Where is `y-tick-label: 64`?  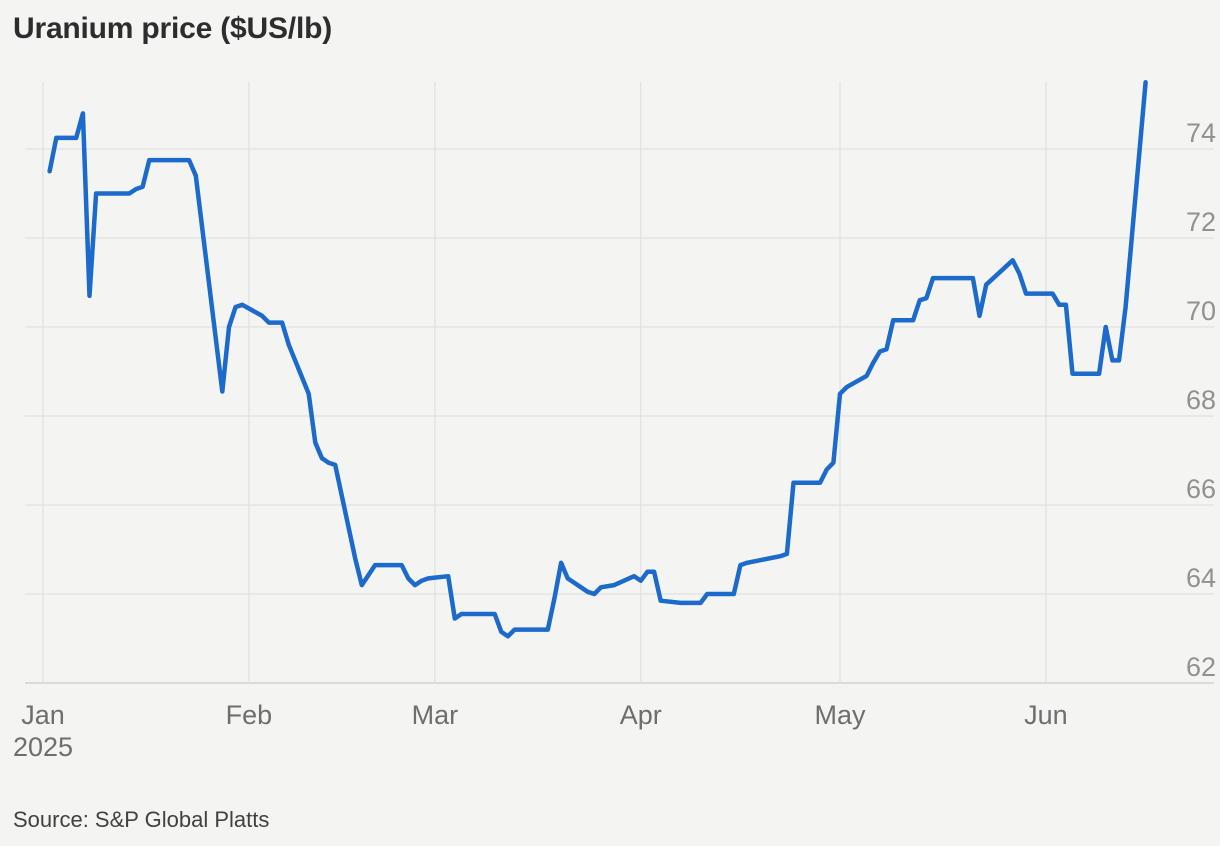 y-tick-label: 64 is located at coordinates (1201, 578).